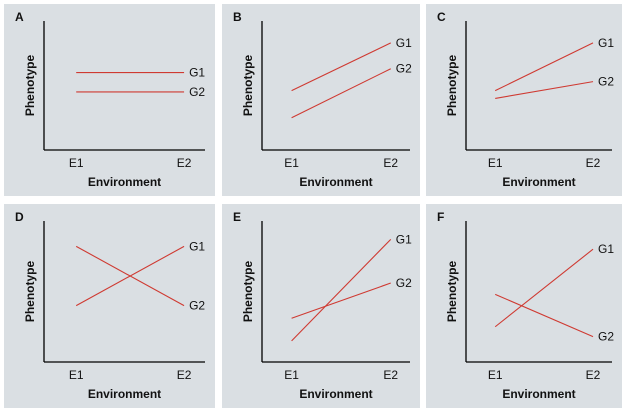 This screenshot has height=412, width=626. What do you see at coordinates (441, 17) in the screenshot?
I see `panel-letter: C` at bounding box center [441, 17].